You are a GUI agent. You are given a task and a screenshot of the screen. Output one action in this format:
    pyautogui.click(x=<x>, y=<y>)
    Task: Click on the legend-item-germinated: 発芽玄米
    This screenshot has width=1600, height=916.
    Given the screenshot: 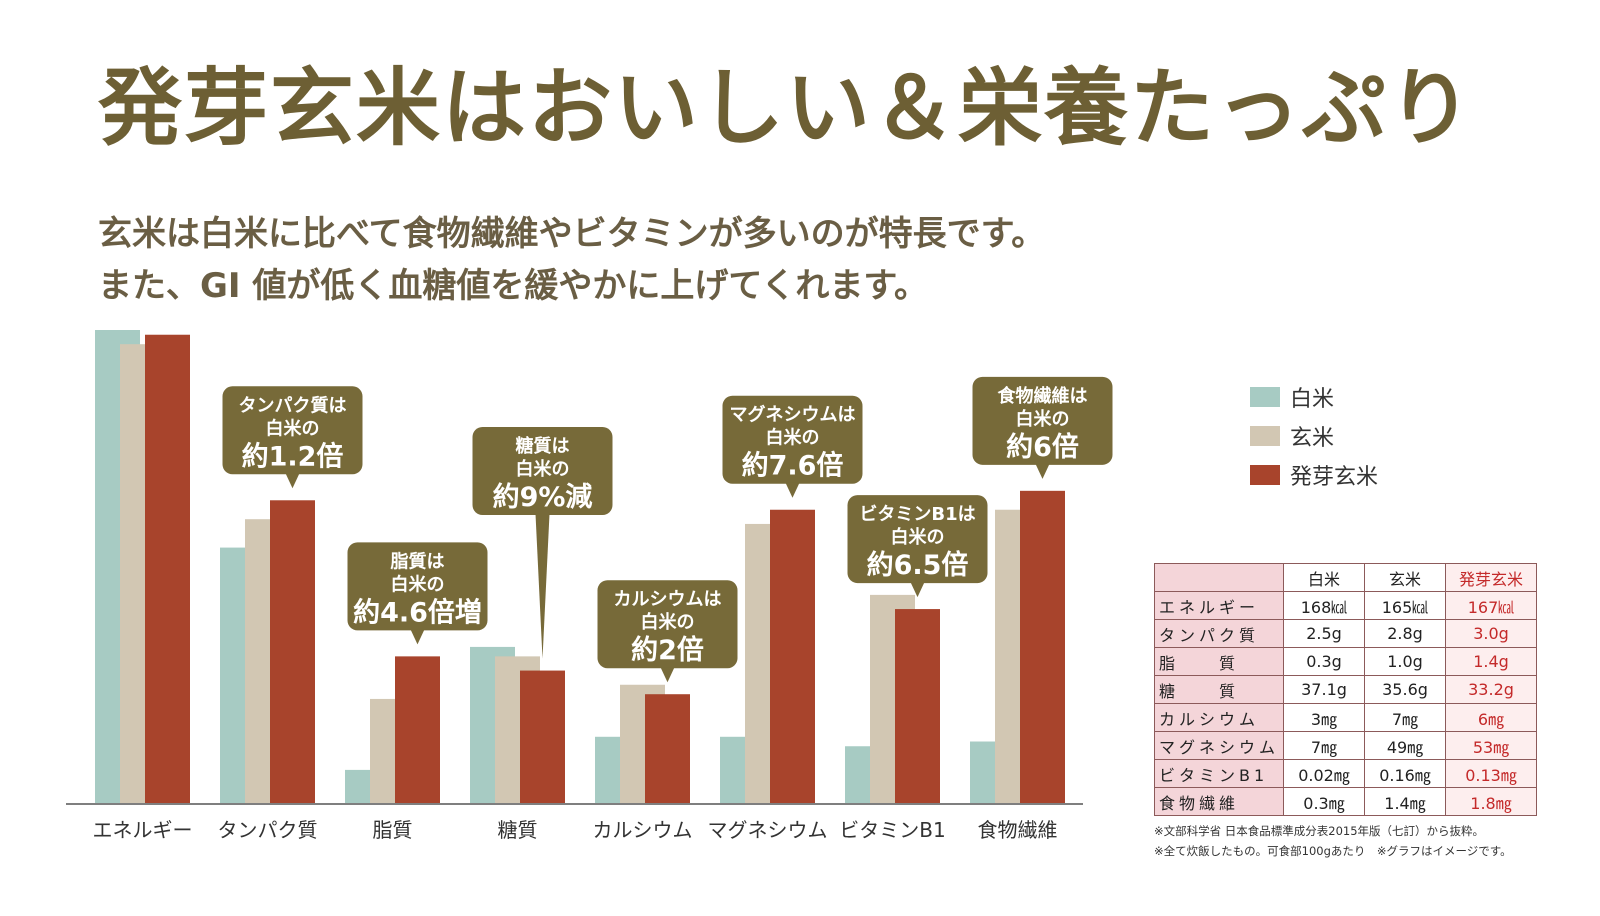 What is the action you would take?
    pyautogui.click(x=1314, y=474)
    